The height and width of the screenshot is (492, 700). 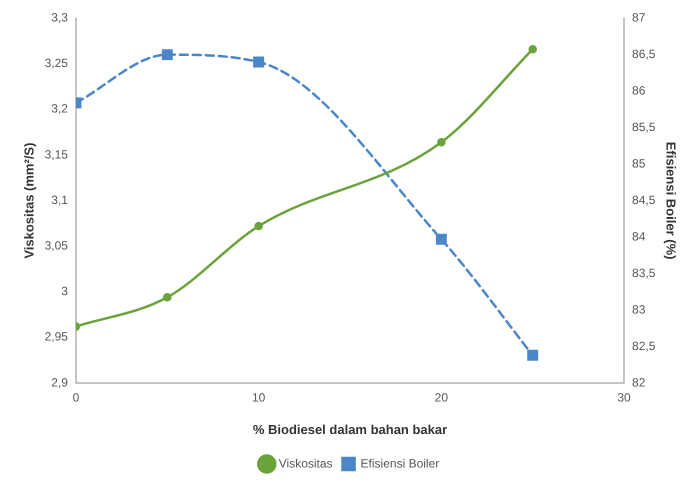 I want to click on y-tick-label: 3,05, so click(x=56, y=245).